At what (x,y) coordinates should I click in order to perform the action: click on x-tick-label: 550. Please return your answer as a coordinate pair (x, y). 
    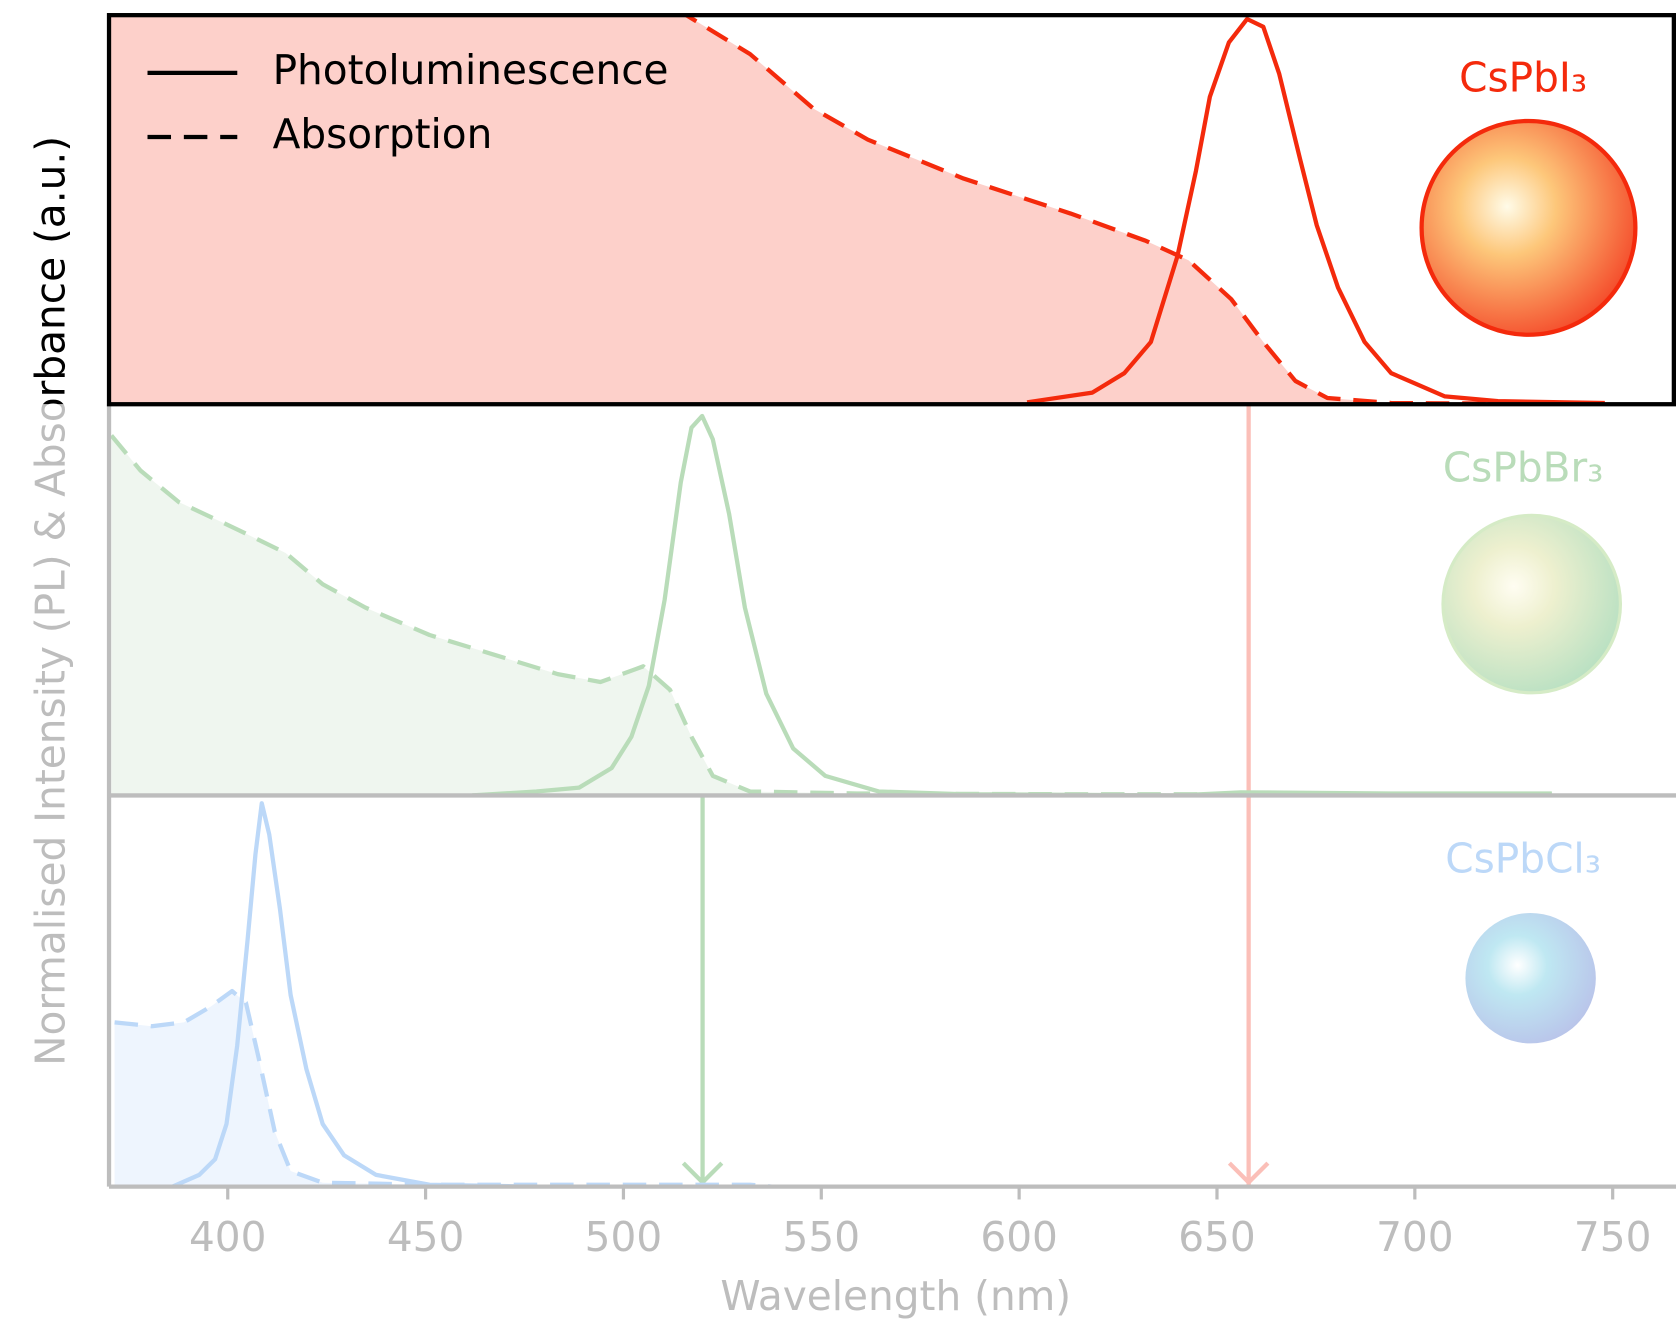
    Looking at the image, I should click on (822, 1237).